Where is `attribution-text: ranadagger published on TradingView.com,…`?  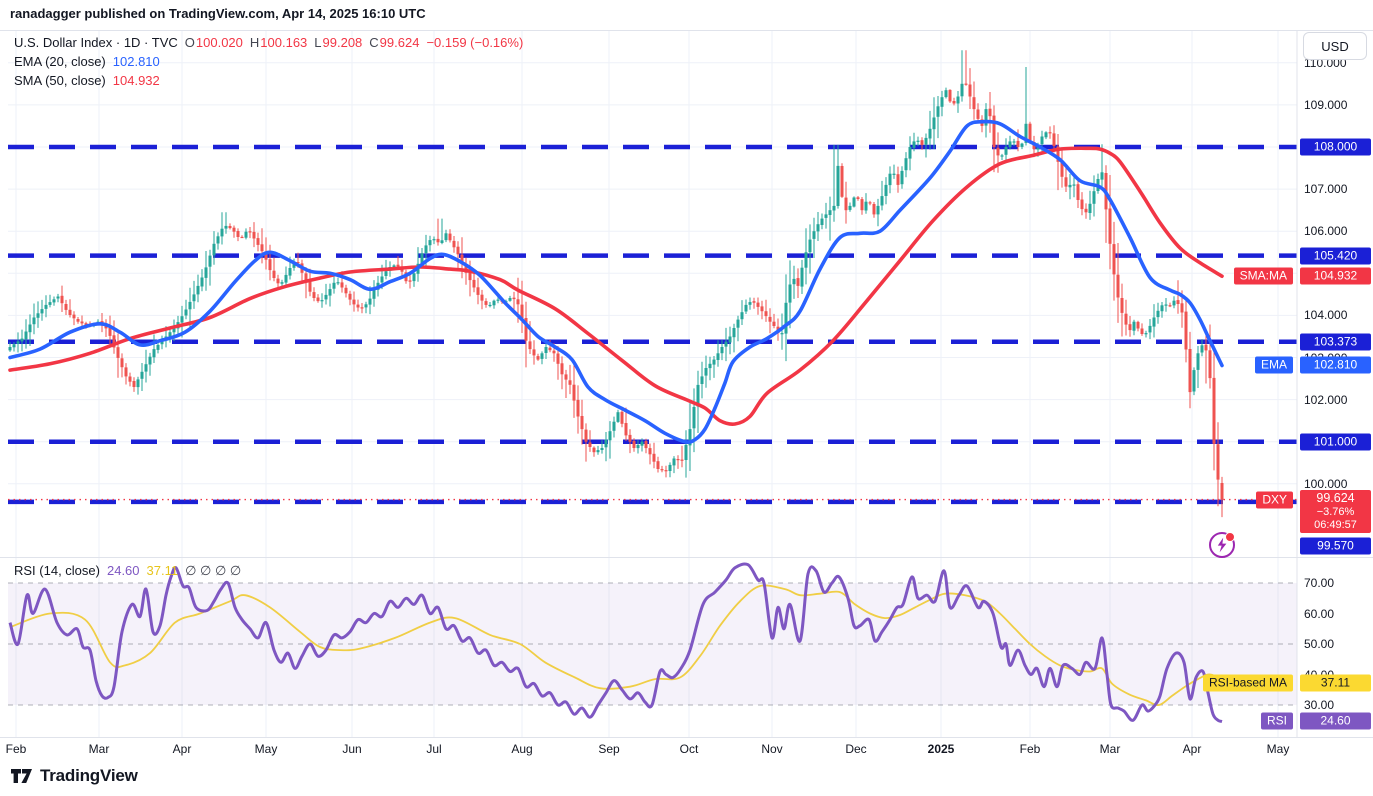 attribution-text: ranadagger published on TradingView.com,… is located at coordinates (218, 13).